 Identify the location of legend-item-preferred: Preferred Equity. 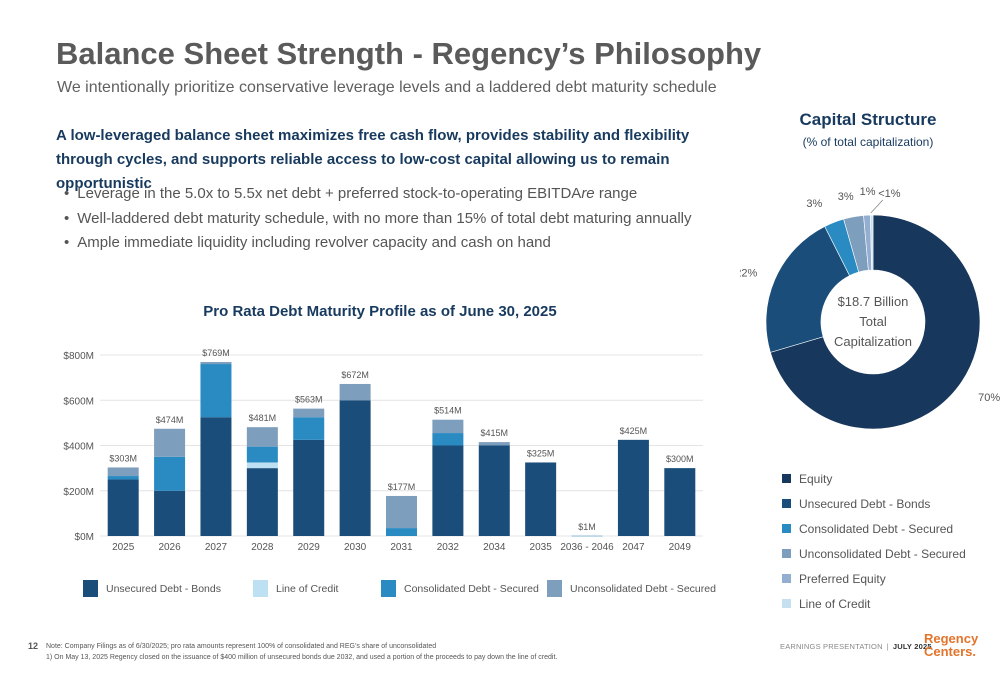
(874, 578).